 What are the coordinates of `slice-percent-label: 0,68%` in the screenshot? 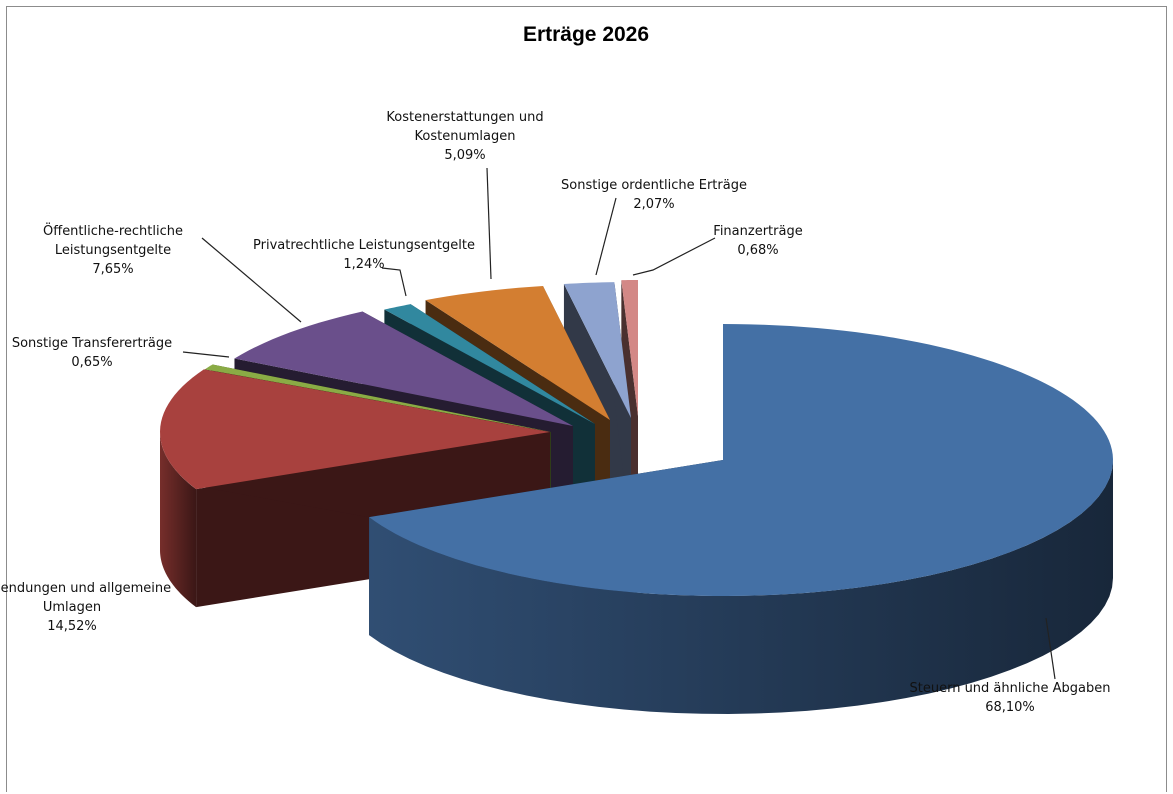 It's located at (757, 250).